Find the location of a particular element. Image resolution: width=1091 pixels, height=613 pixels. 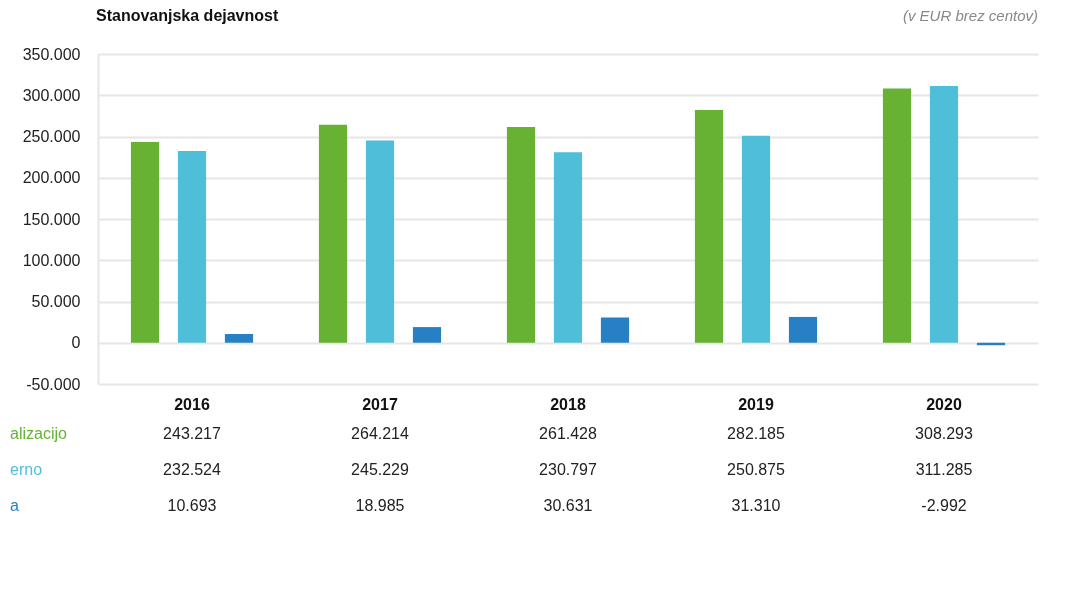

y-tick-label: 0 is located at coordinates (76, 343).